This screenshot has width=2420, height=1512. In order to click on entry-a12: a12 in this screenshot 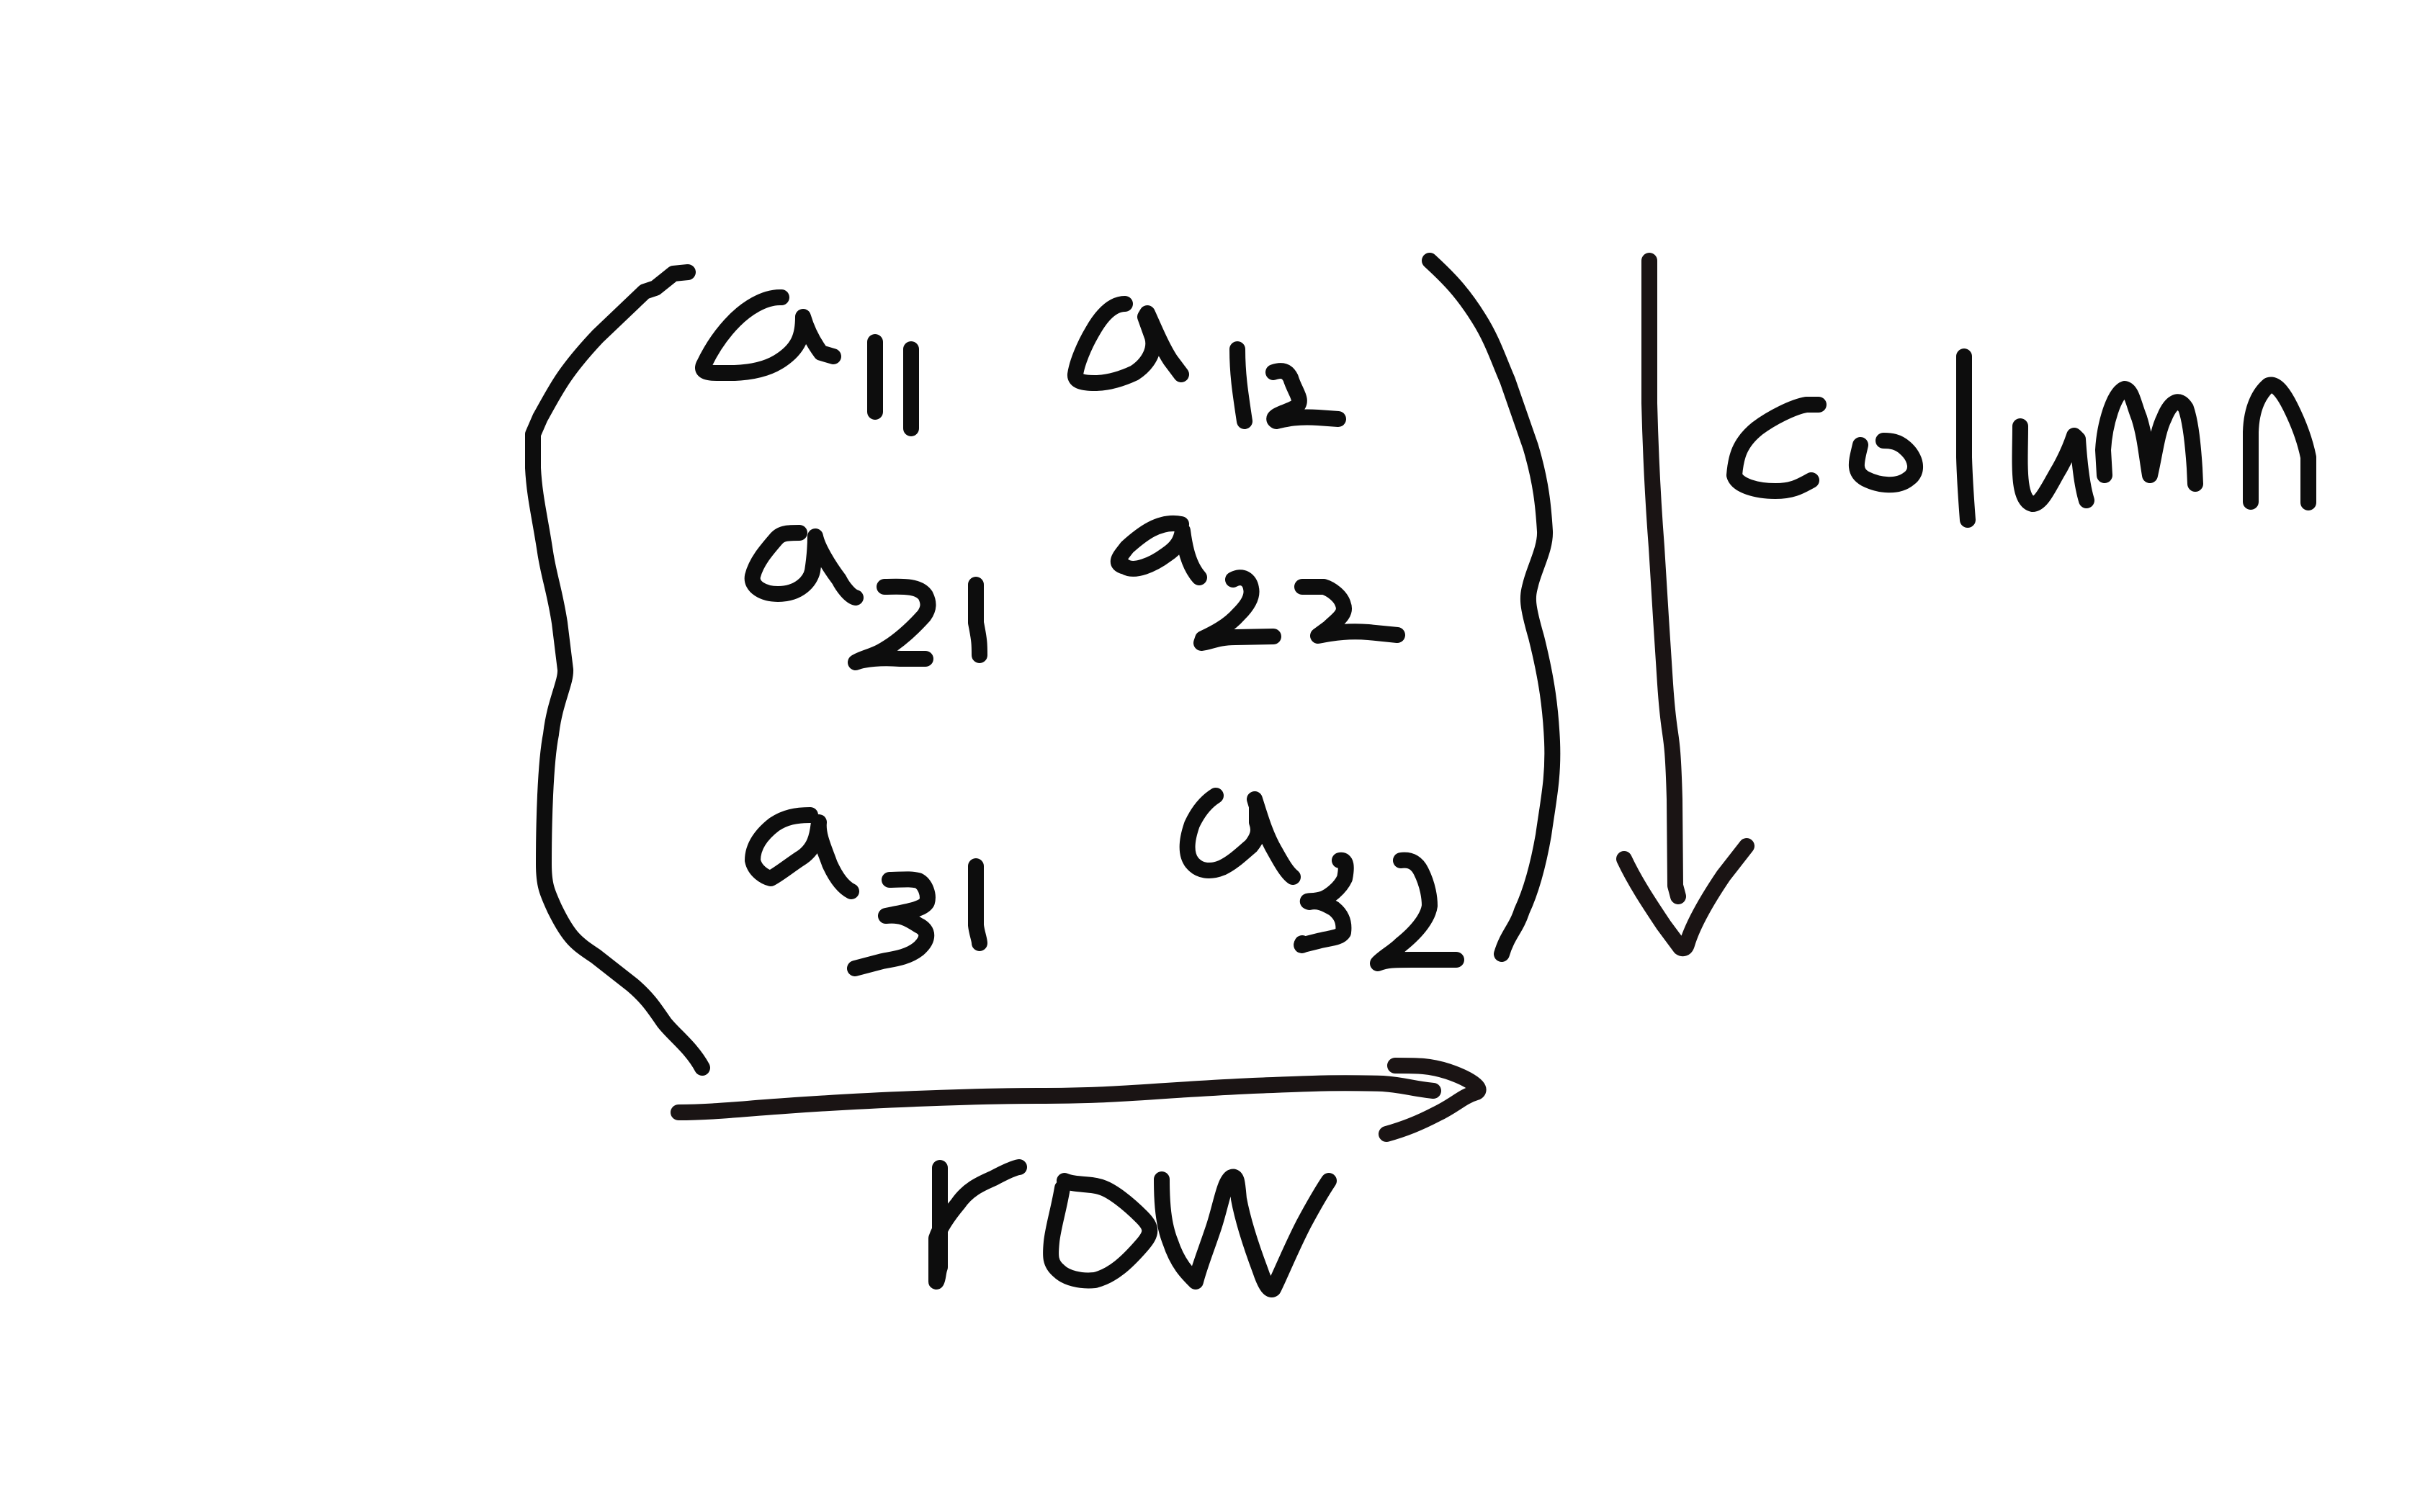, I will do `click(1206, 362)`.